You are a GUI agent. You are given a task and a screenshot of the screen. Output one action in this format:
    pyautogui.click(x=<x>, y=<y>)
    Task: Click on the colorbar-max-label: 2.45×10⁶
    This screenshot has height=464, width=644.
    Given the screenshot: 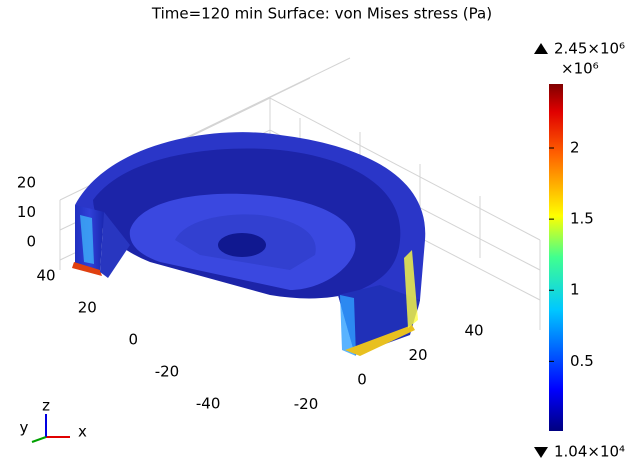 What is the action you would take?
    pyautogui.click(x=589, y=49)
    